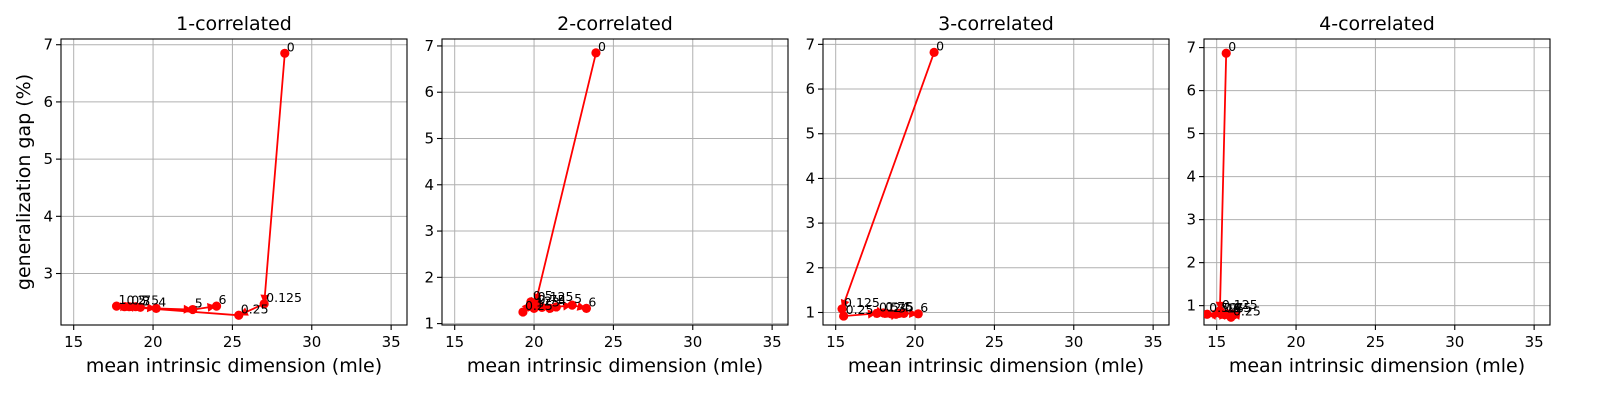 The height and width of the screenshot is (400, 1600). What do you see at coordinates (311, 342) in the screenshot?
I see `x-tick-label: 30` at bounding box center [311, 342].